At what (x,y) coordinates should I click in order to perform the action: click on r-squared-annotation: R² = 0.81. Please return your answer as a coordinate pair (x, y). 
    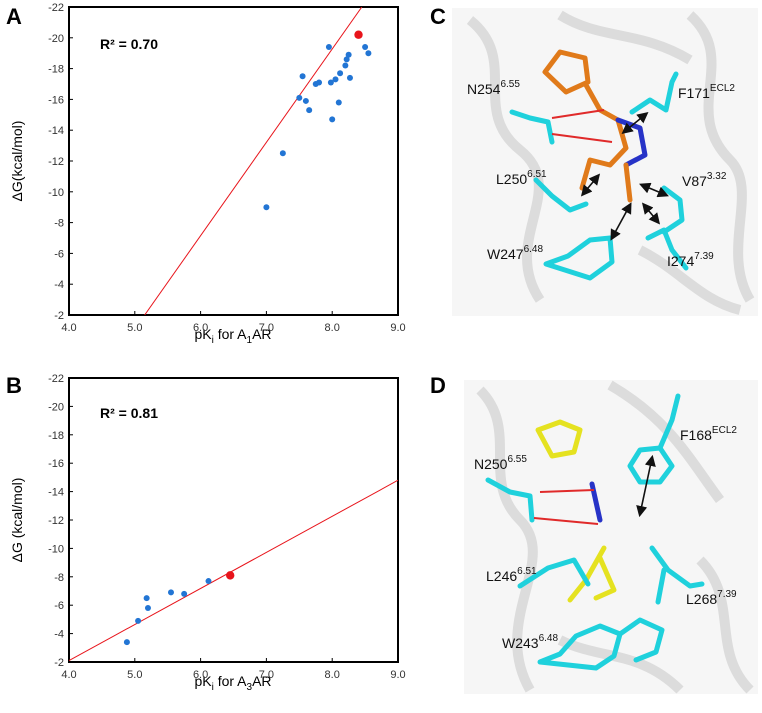
    Looking at the image, I should click on (129, 413).